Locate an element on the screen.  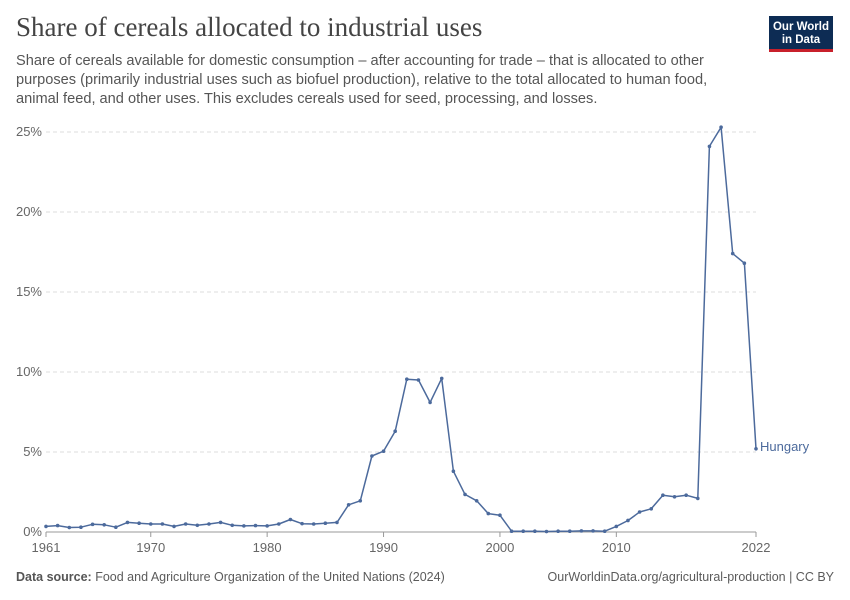
y-tick-label: 10% is located at coordinates (29, 371).